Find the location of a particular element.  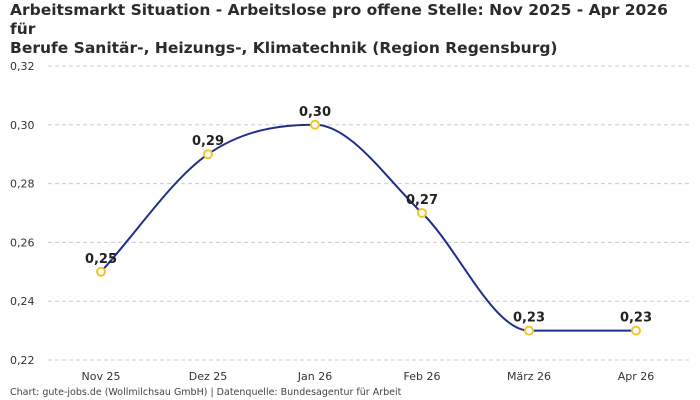

x-tick-label: März 26 is located at coordinates (529, 376).